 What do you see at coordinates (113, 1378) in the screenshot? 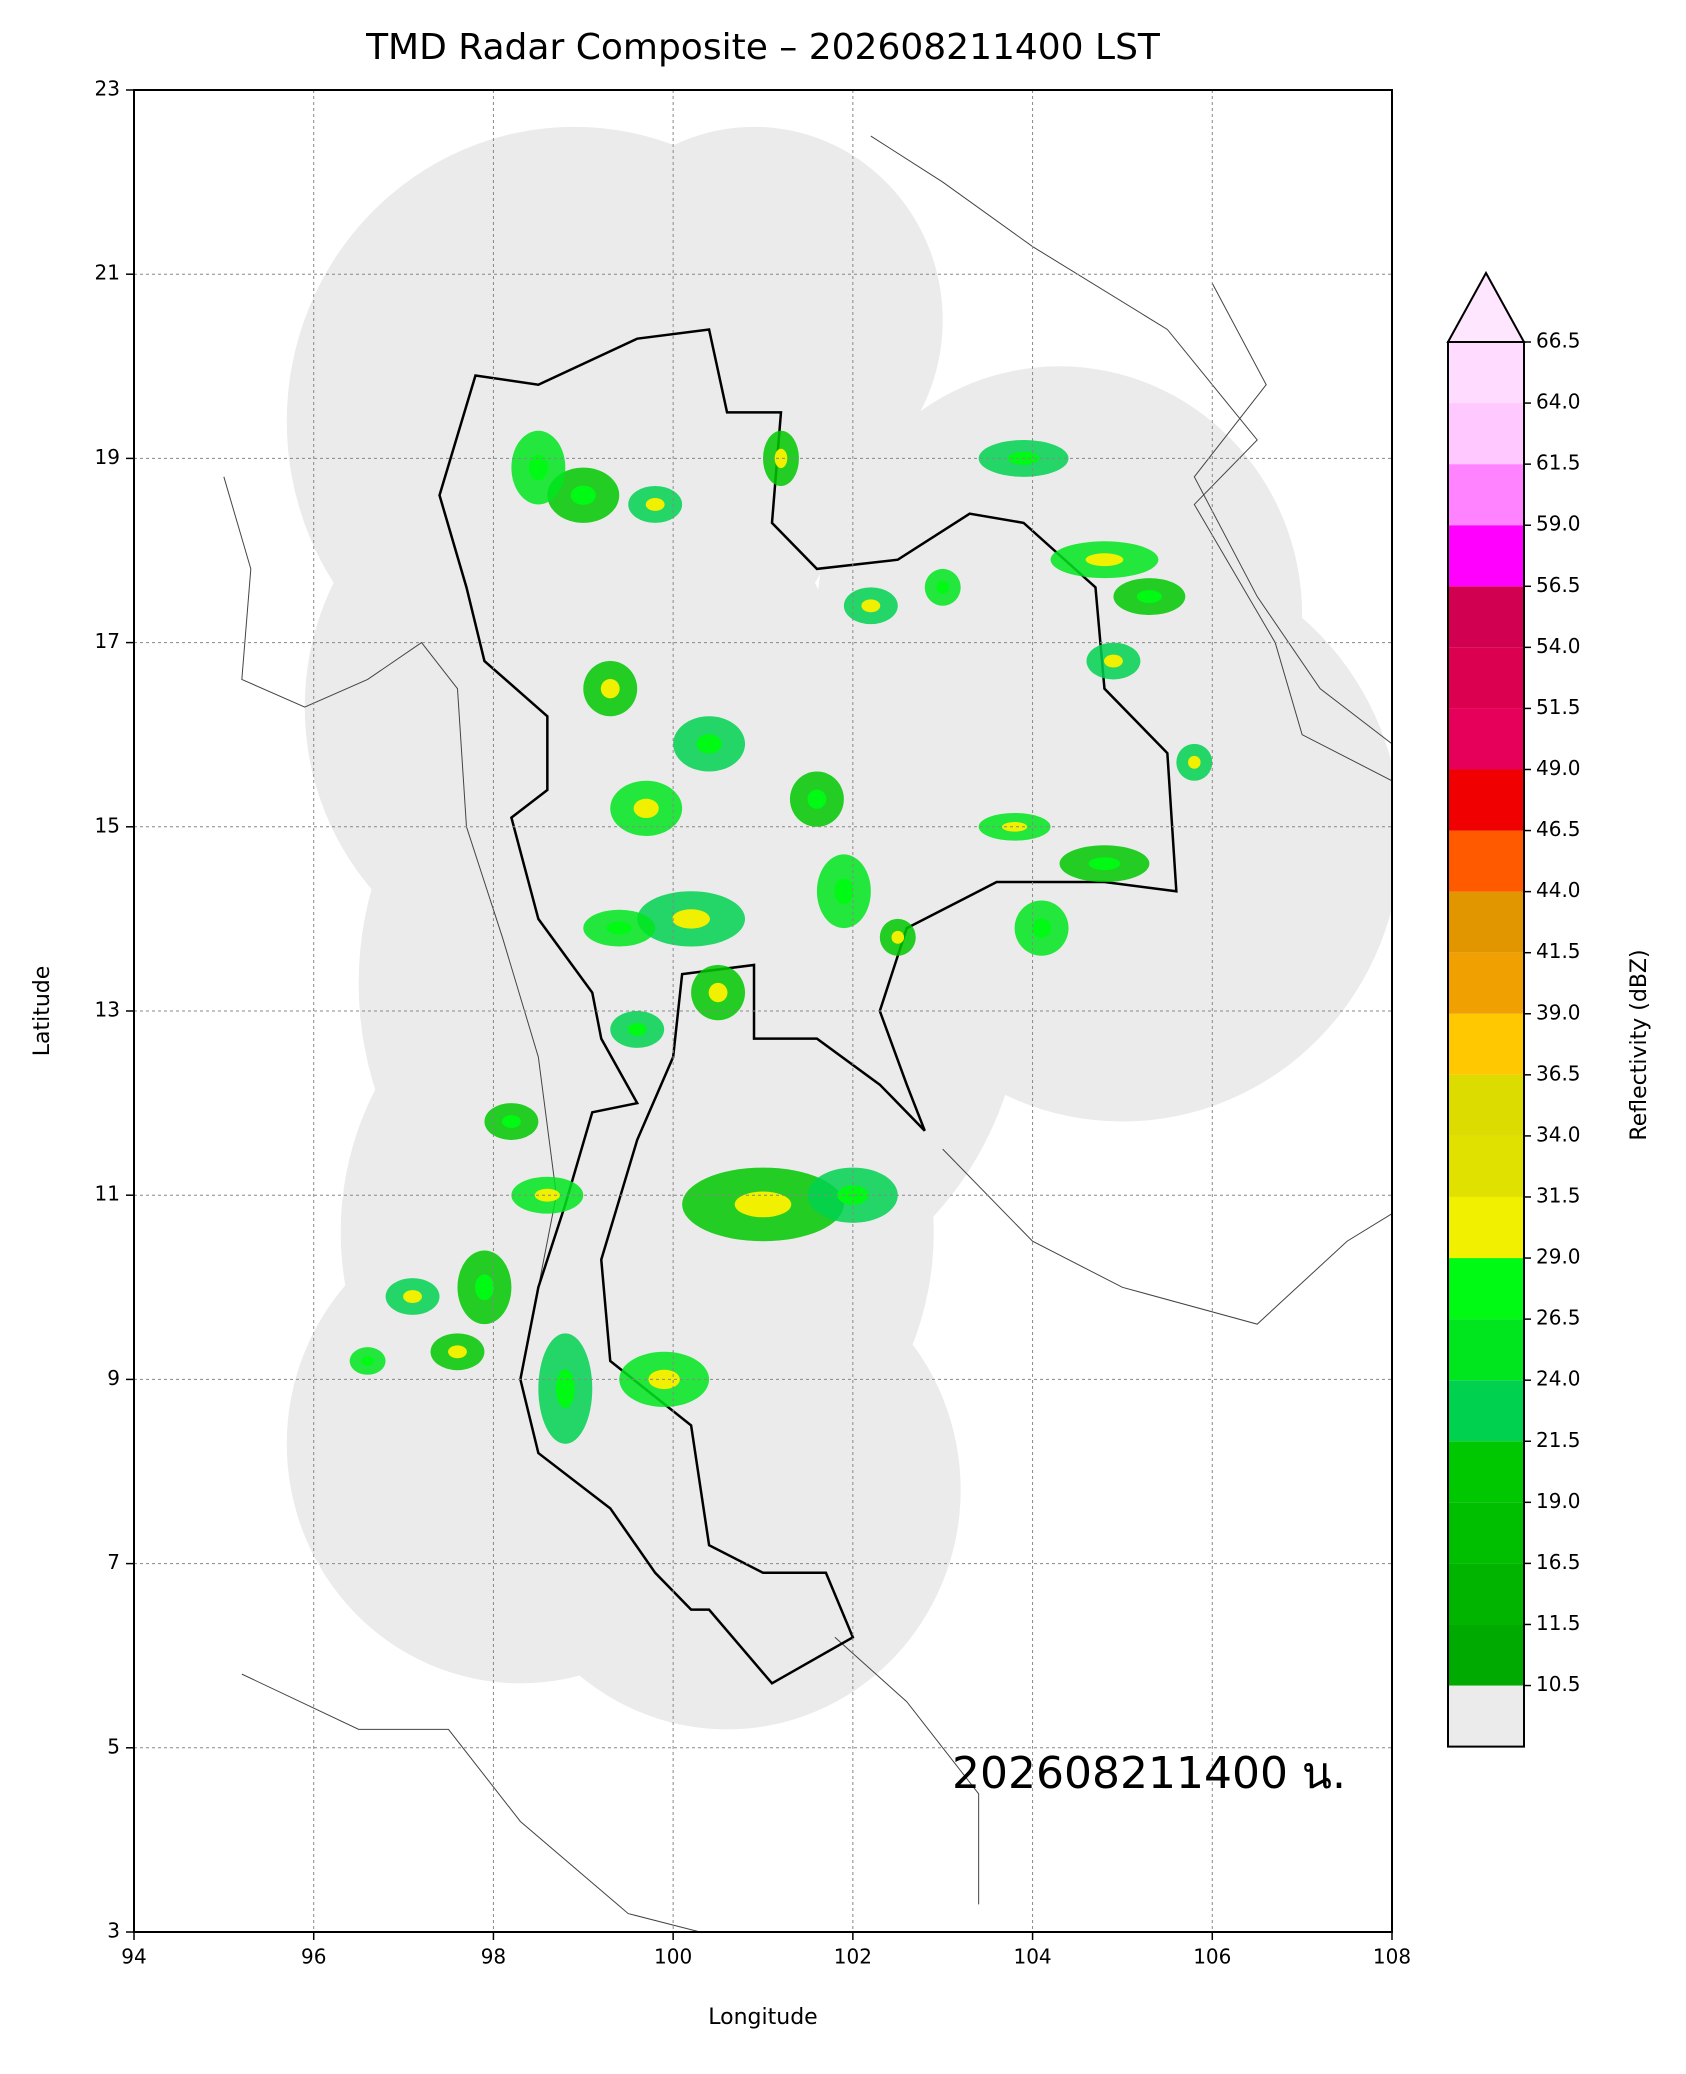
I see `y-tick-label: 9` at bounding box center [113, 1378].